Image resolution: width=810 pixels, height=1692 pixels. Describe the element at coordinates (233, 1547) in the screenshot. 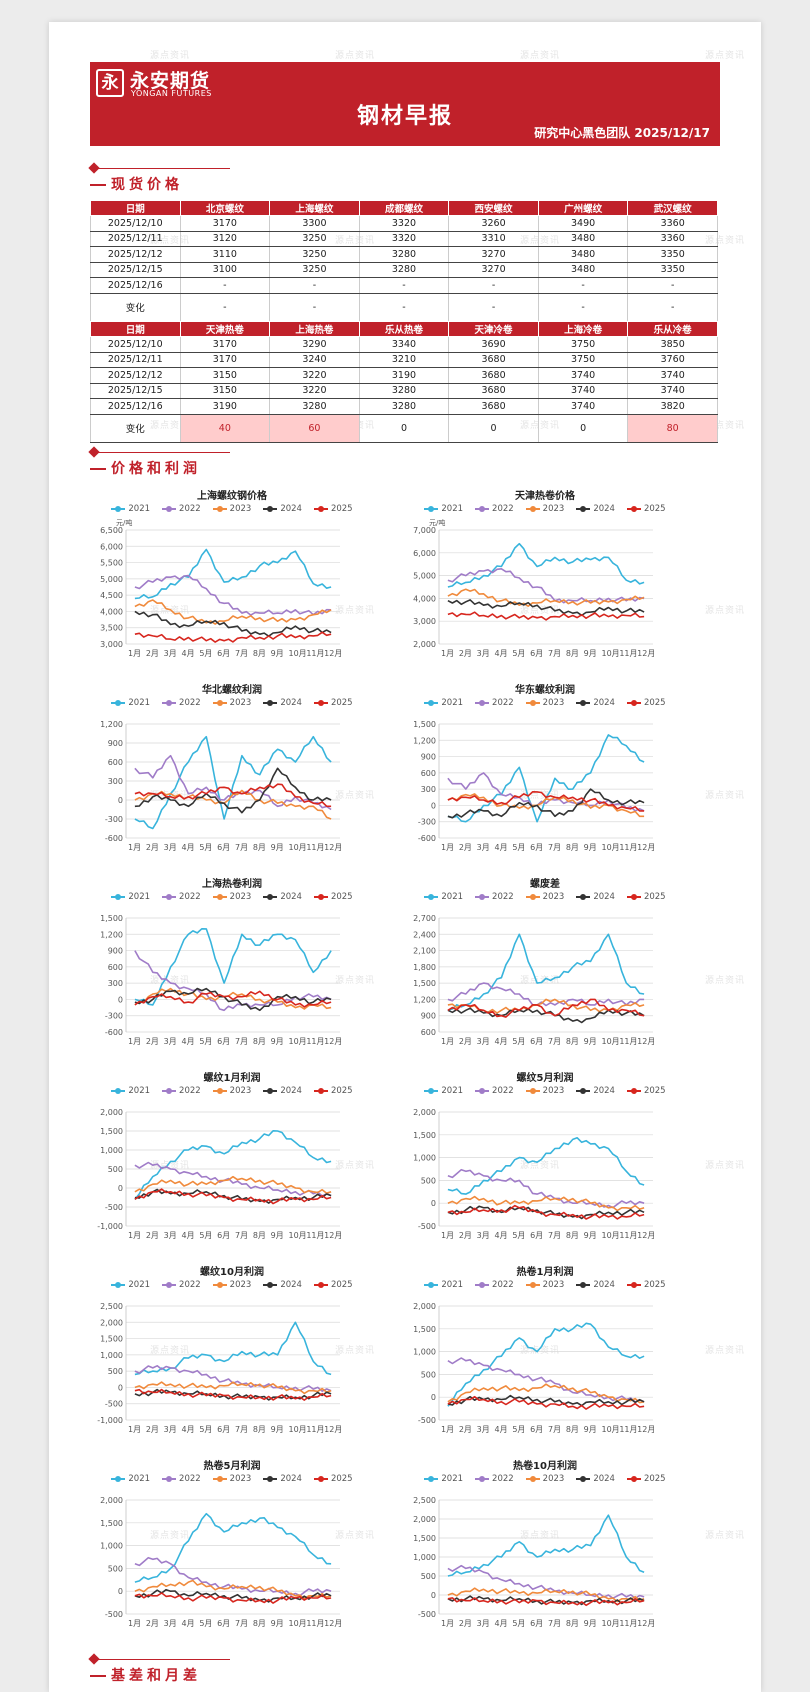

I see `series-line-2021` at that location.